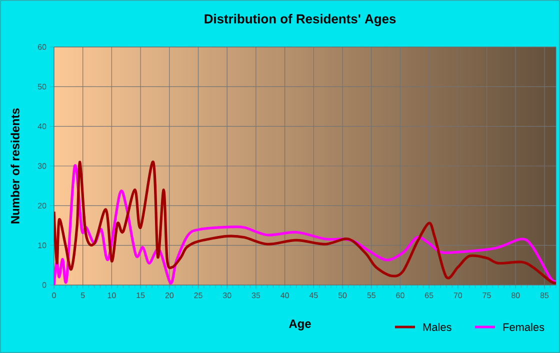  I want to click on legend-label: Females, so click(523, 327).